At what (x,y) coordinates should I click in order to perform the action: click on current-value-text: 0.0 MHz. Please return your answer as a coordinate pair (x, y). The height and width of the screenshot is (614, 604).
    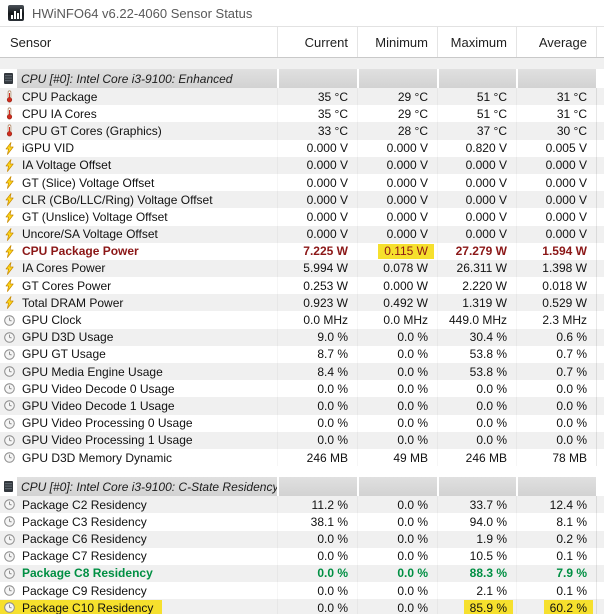
    Looking at the image, I should click on (325, 320).